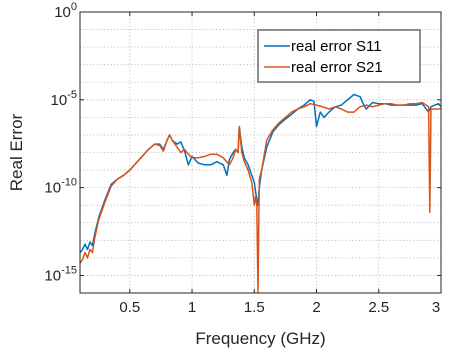  I want to click on y-tick-label: 10⁻¹⁵, so click(60, 274).